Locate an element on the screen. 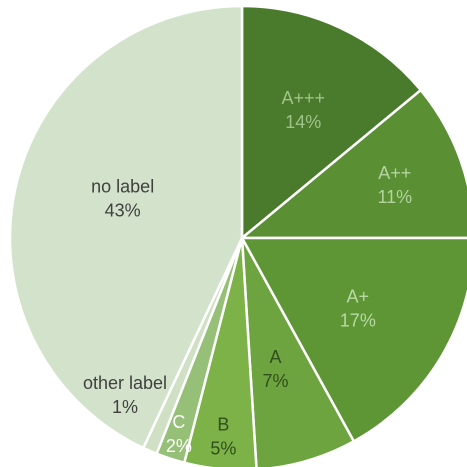 This screenshot has width=467, height=467. slice-value-other-label: 1% is located at coordinates (125, 407).